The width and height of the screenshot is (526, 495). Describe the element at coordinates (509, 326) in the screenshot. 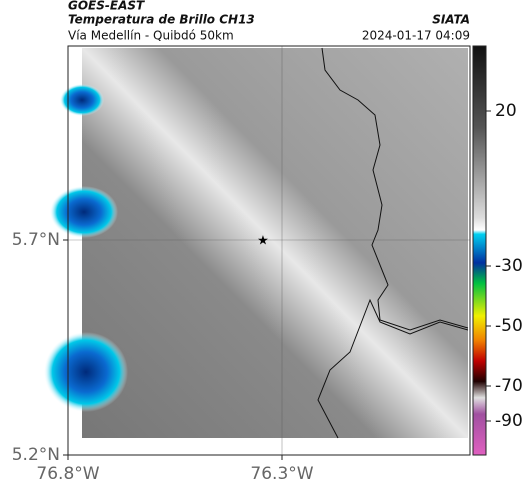

I see `colorbar-tick-label: -50` at that location.